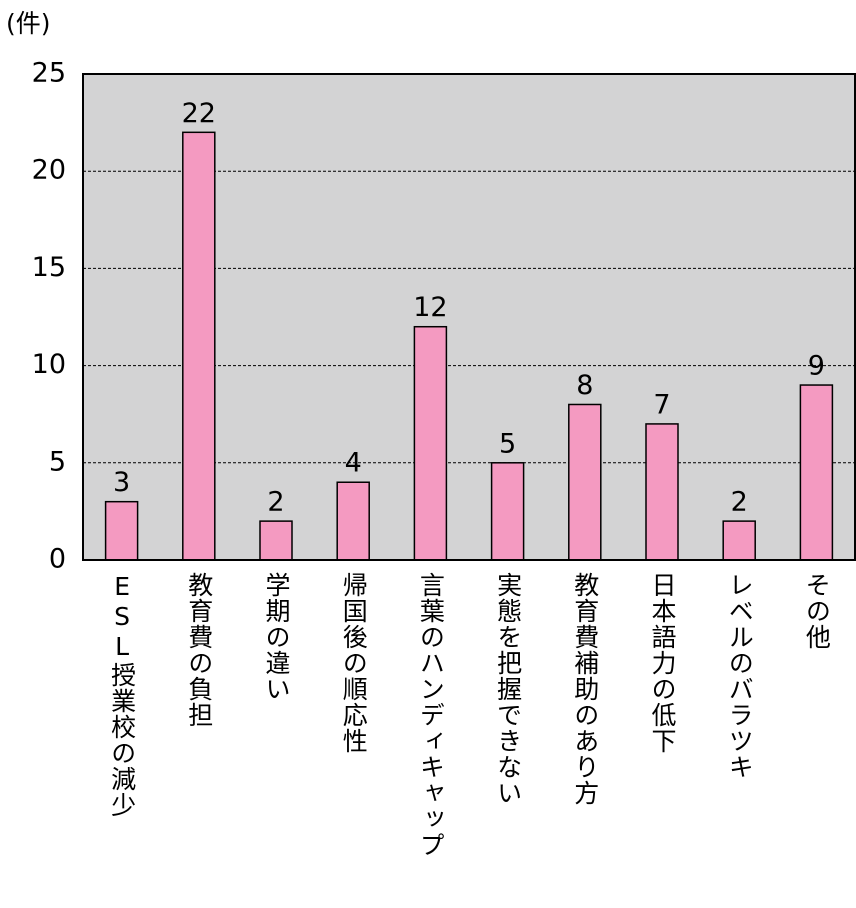 Image resolution: width=856 pixels, height=908 pixels. I want to click on x-tick-label: 学期の違い, so click(276, 637).